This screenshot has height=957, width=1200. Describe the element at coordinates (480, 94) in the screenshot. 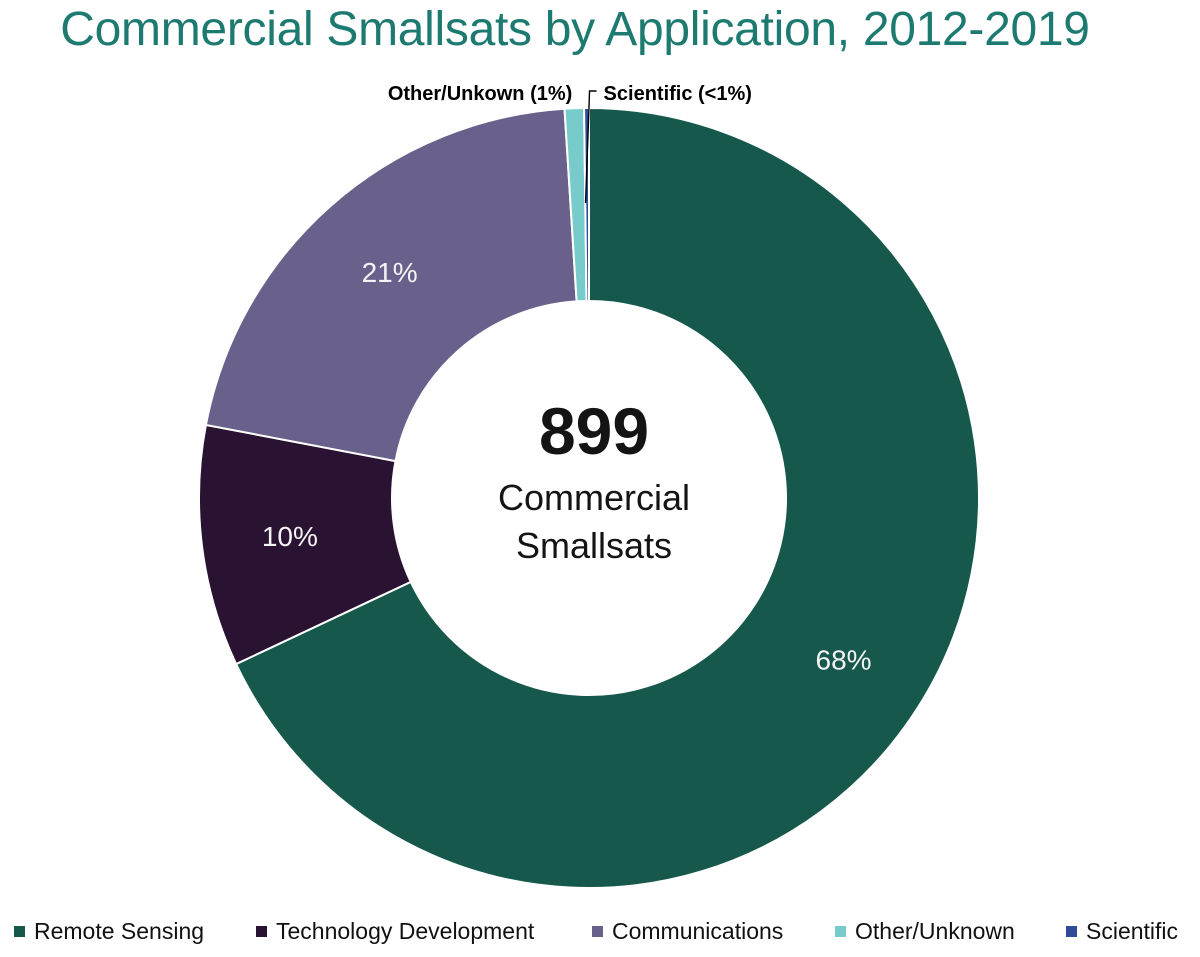

I see `callout-label-other-unknown: Other/Unkown (1%)` at that location.